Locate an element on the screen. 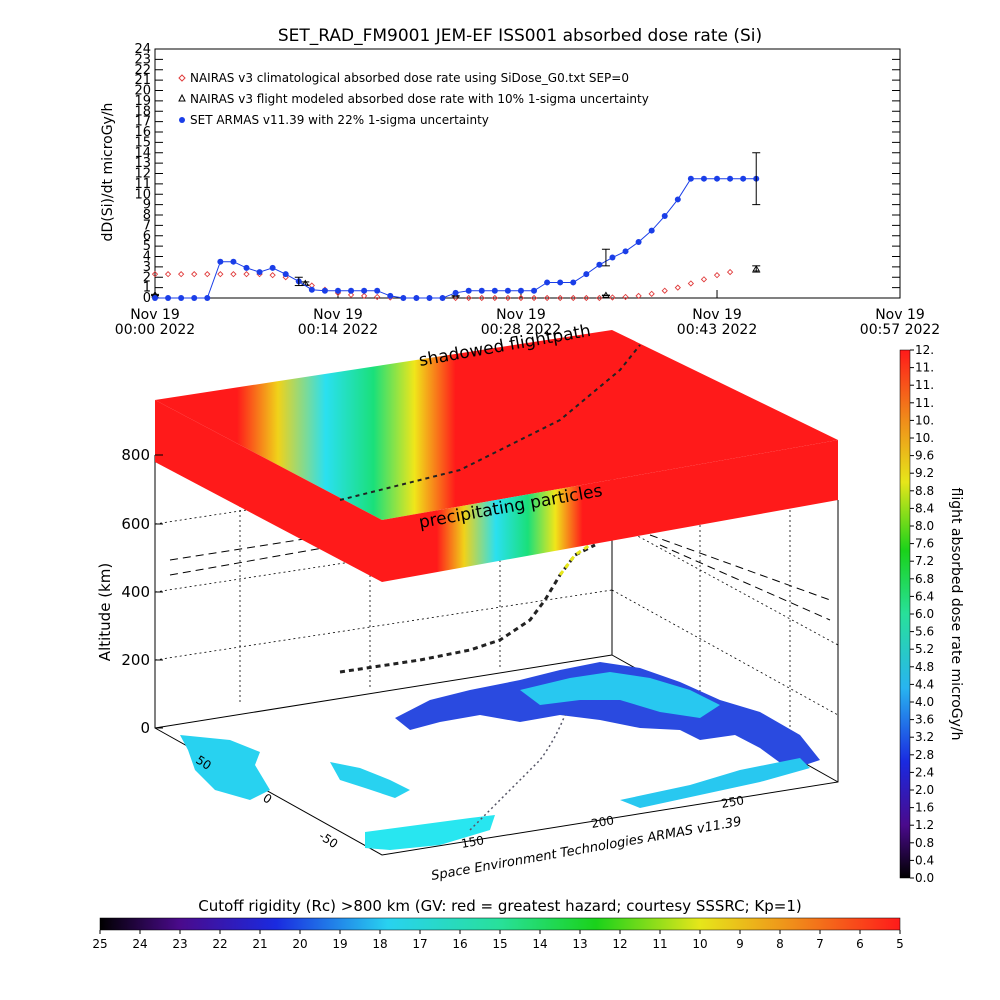 The width and height of the screenshot is (1000, 1000). altitude-ticks: 0 200 400 600 800 is located at coordinates (142, 591).